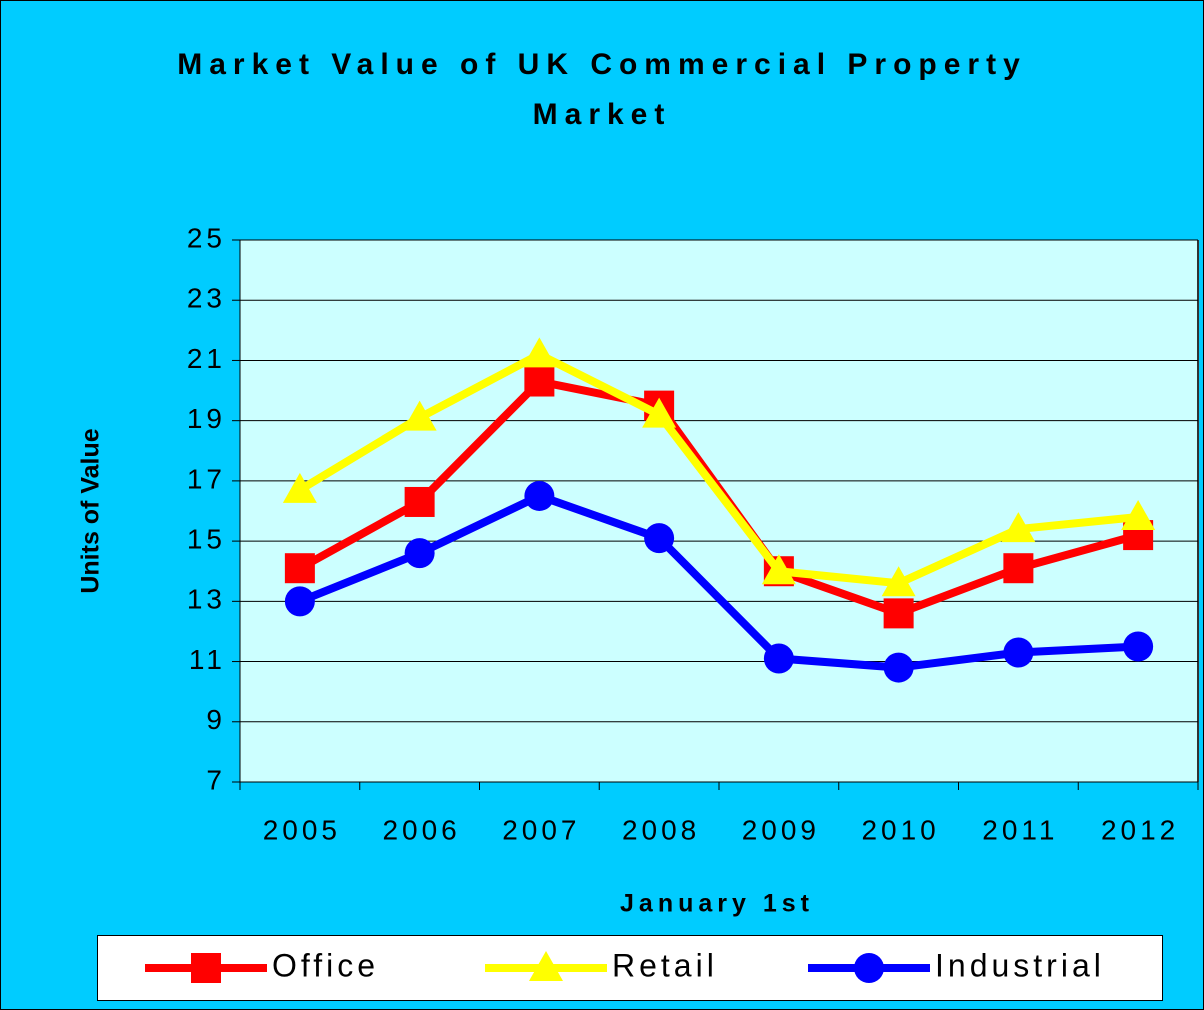 Image resolution: width=1204 pixels, height=1010 pixels. What do you see at coordinates (207, 659) in the screenshot?
I see `y-tick-label: 11` at bounding box center [207, 659].